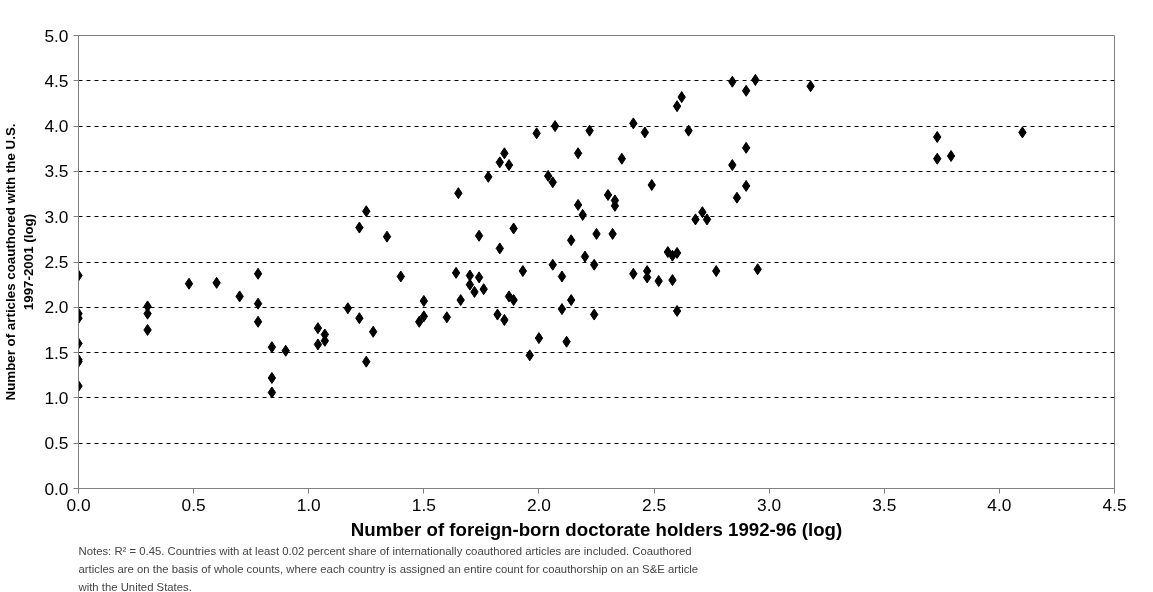  What do you see at coordinates (193, 504) in the screenshot?
I see `x-tick-label: 0.5` at bounding box center [193, 504].